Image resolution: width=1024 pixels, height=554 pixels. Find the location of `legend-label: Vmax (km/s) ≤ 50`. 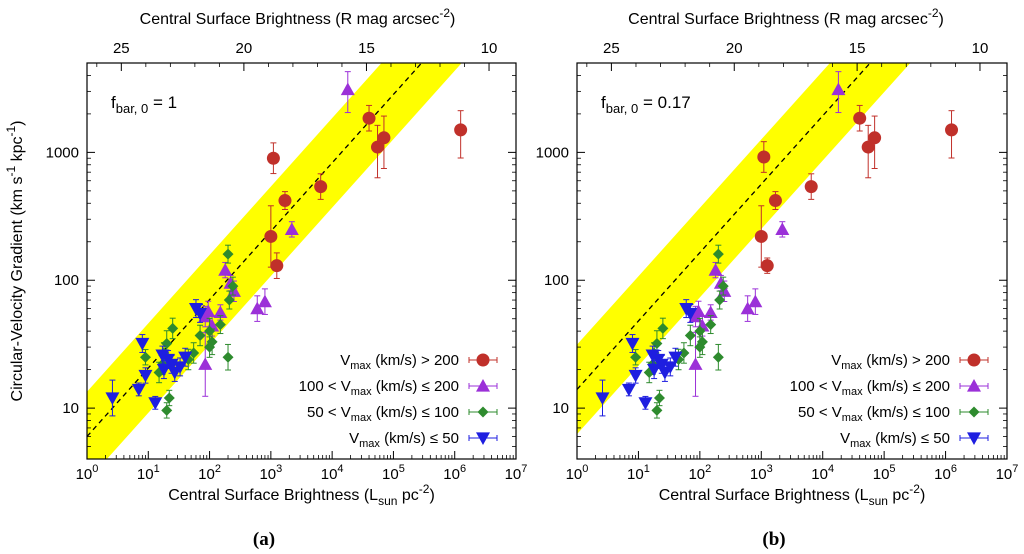

legend-label: Vmax (km/s) ≤ 50 is located at coordinates (895, 440).